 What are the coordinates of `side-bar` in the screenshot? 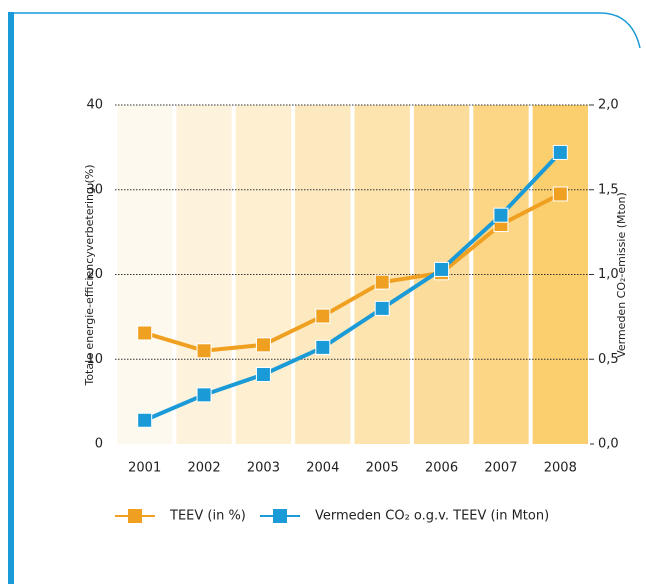 It's located at (11, 298).